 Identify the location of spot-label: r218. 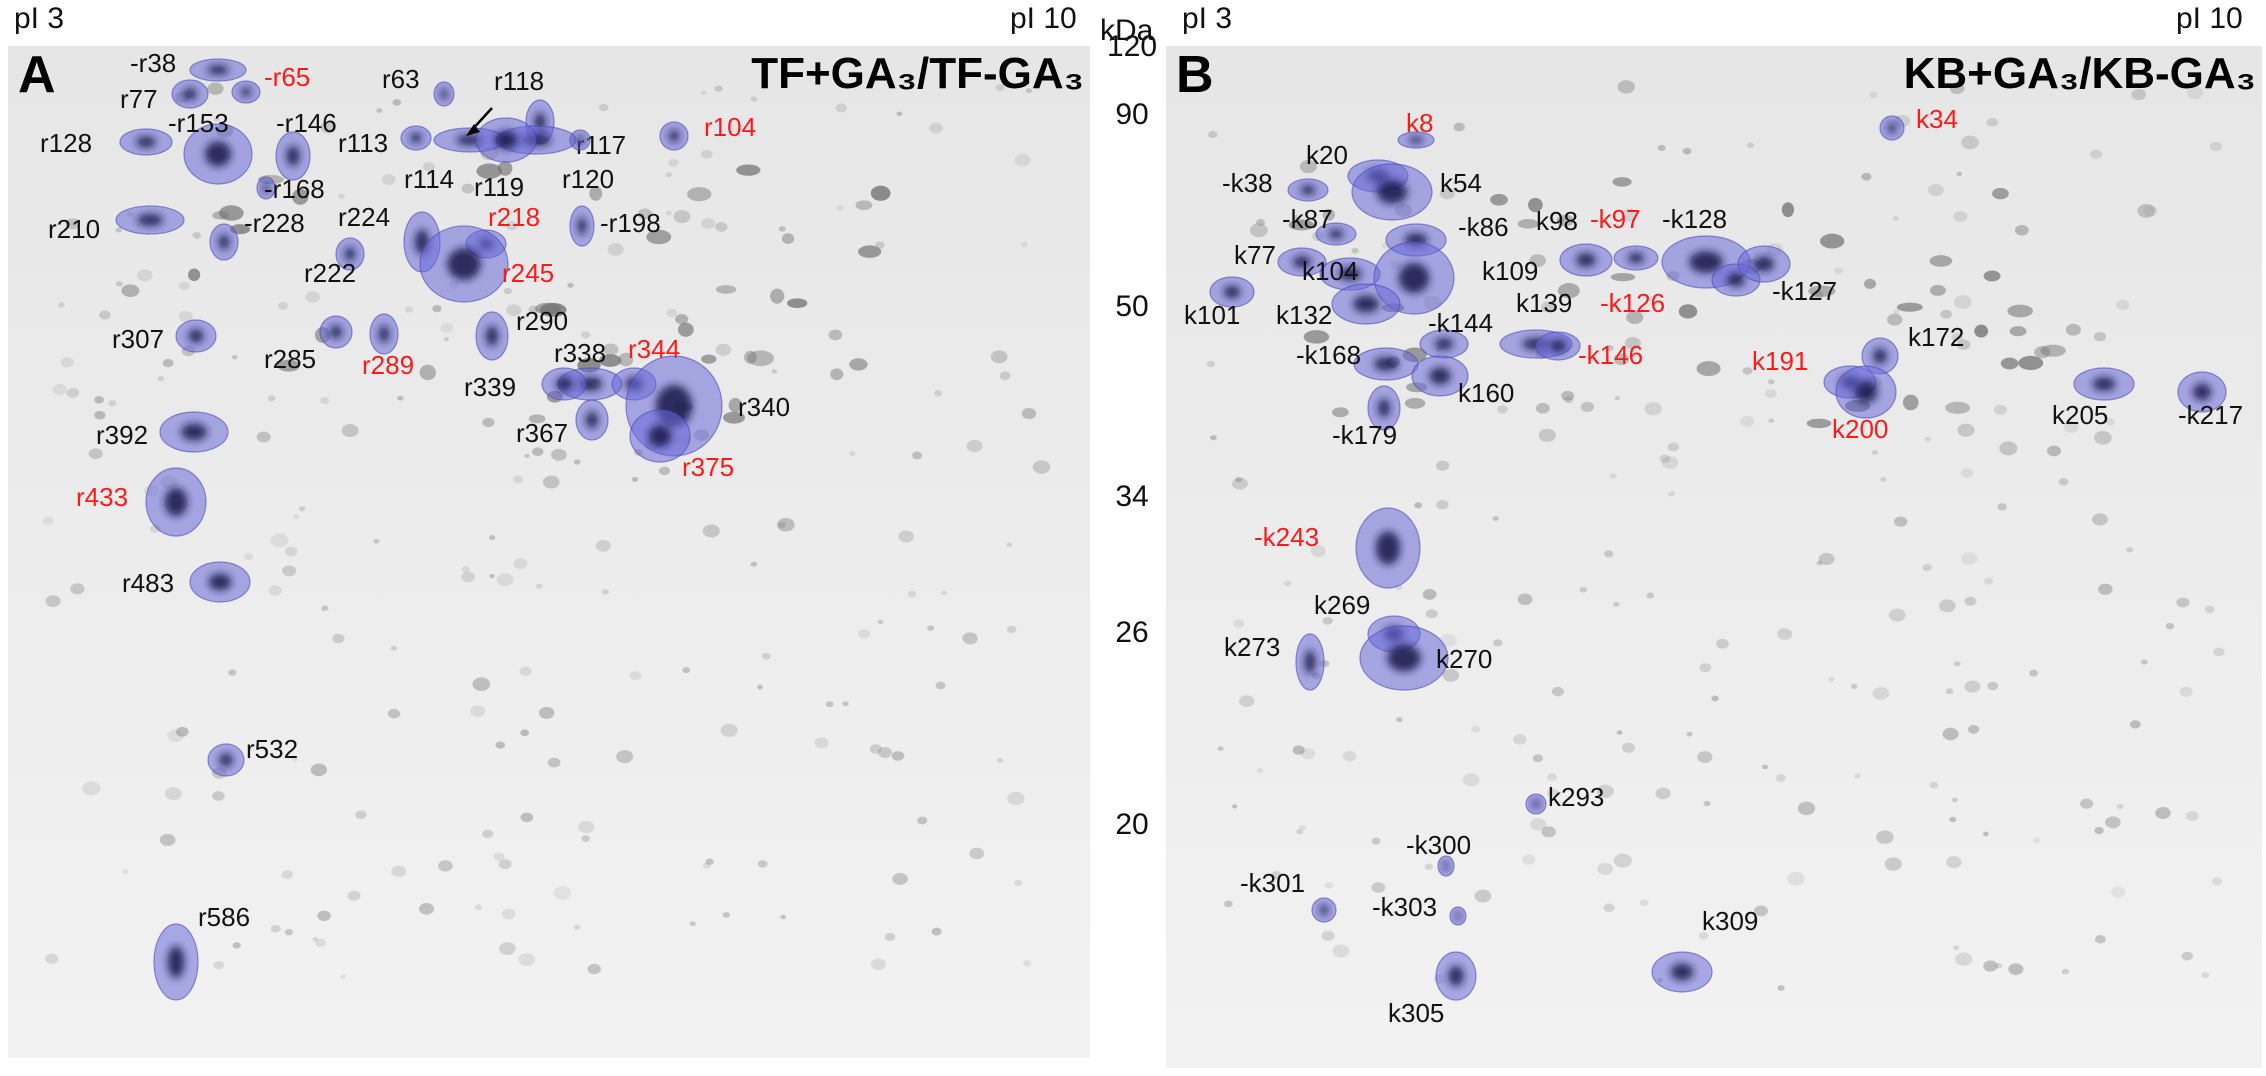
(514, 217).